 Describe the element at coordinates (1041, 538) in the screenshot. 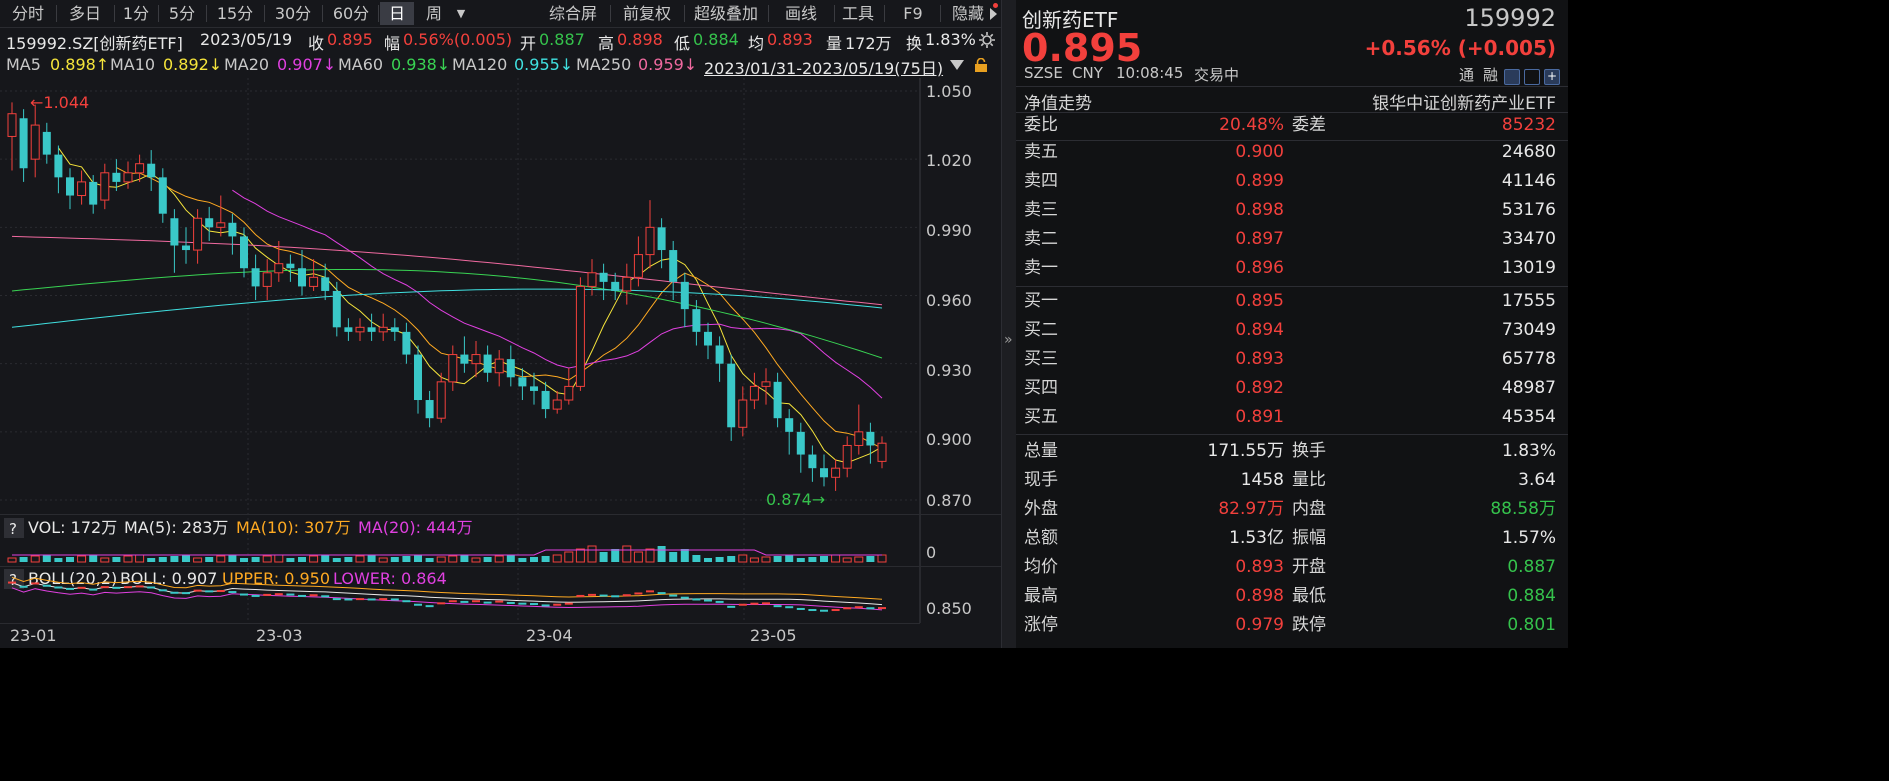

I see `stat-l1: 总额` at that location.